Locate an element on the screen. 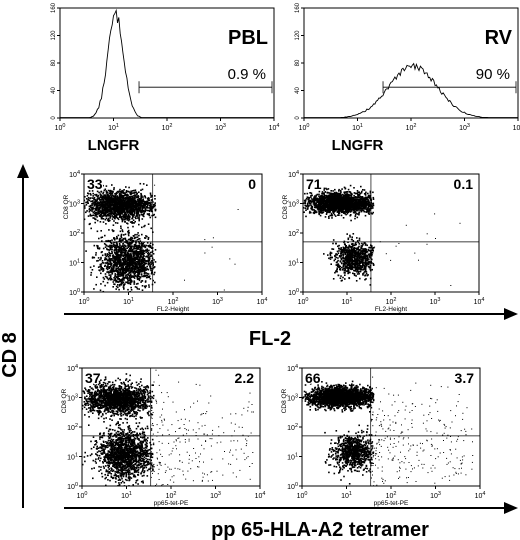 This screenshot has width=520, height=540. y-tick-label: 0 is located at coordinates (54, 118).